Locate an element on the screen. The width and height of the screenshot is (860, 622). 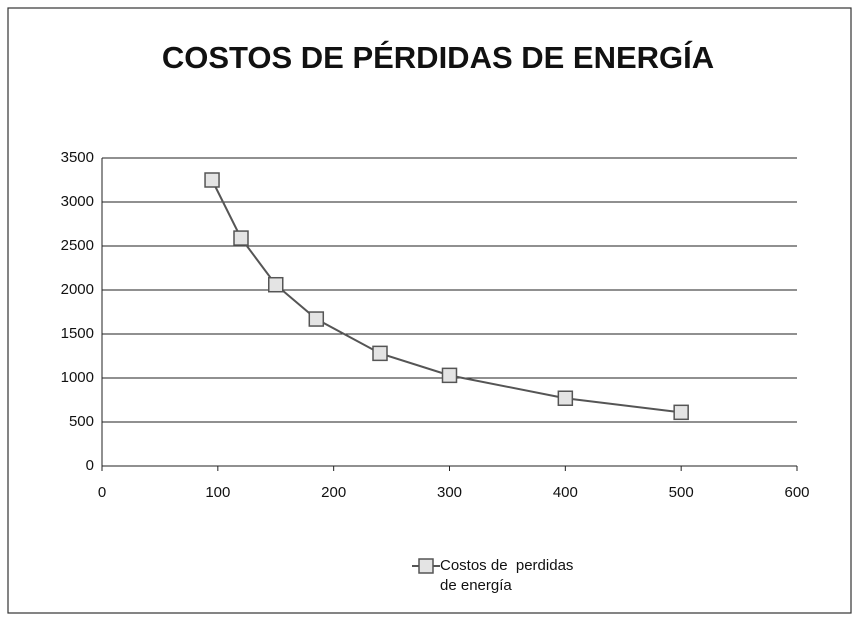
y-tick-label: 0 is located at coordinates (90, 465).